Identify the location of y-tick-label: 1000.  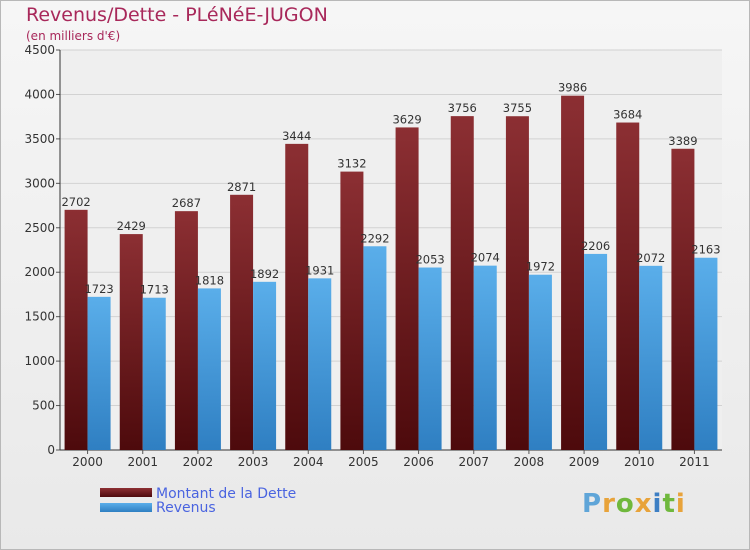
(39, 361).